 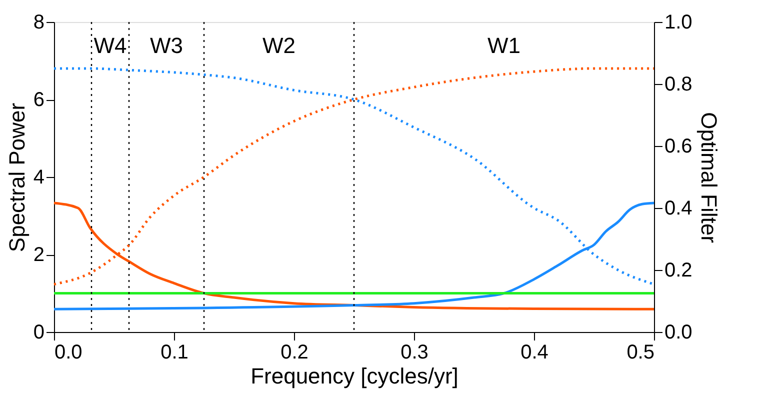 What do you see at coordinates (678, 209) in the screenshot?
I see `y2-tick-label: 0.4` at bounding box center [678, 209].